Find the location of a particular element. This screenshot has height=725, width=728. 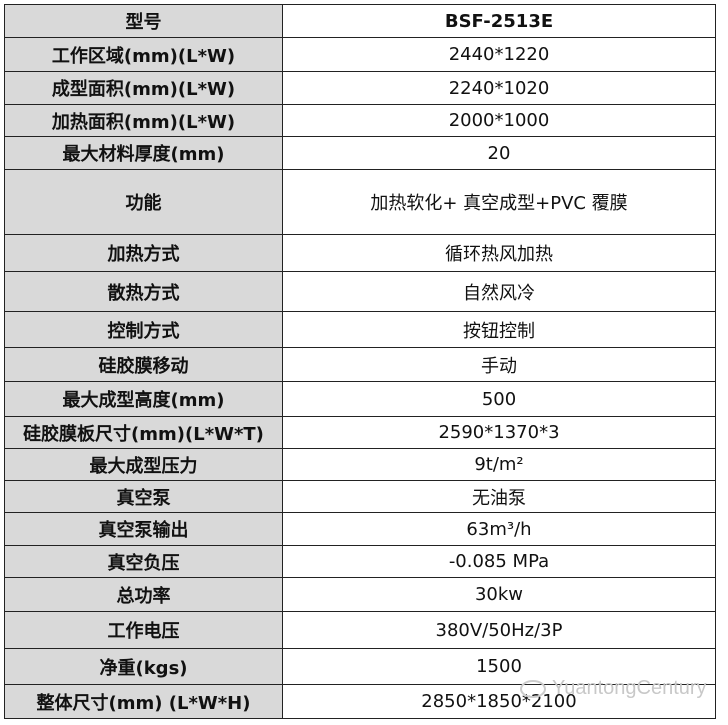

spec-value: 63m³/h is located at coordinates (499, 529).